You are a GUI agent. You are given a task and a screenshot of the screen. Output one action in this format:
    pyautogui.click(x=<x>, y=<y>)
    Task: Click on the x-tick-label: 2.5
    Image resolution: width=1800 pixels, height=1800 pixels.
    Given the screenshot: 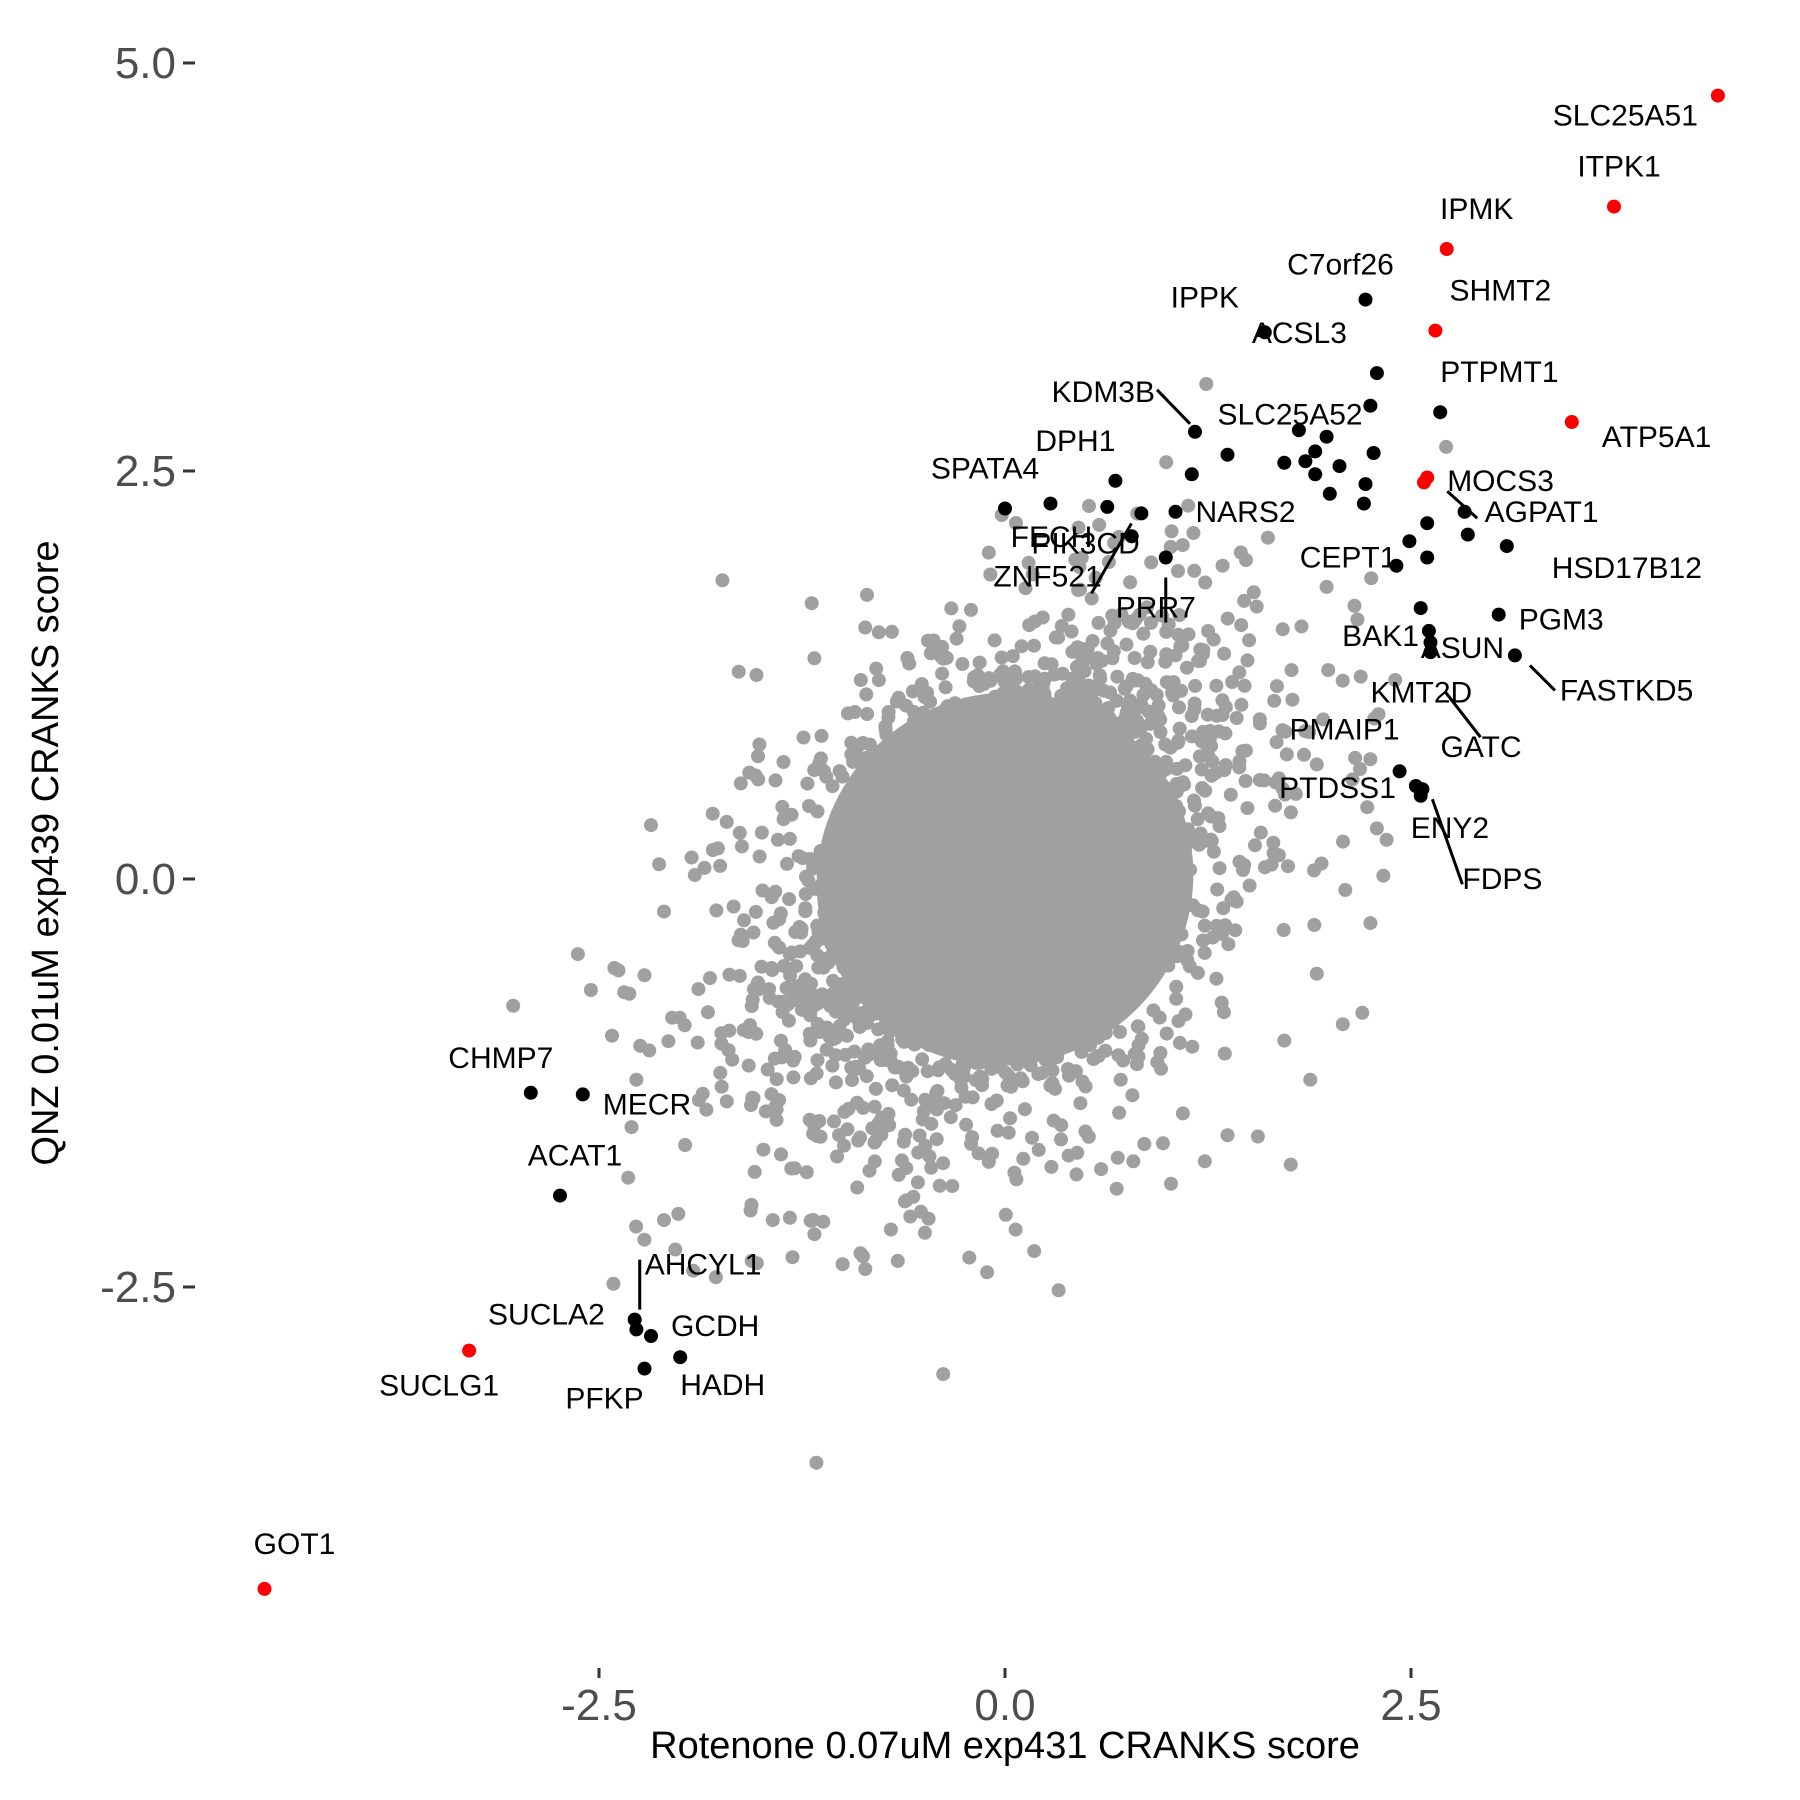 What is the action you would take?
    pyautogui.click(x=1410, y=1705)
    